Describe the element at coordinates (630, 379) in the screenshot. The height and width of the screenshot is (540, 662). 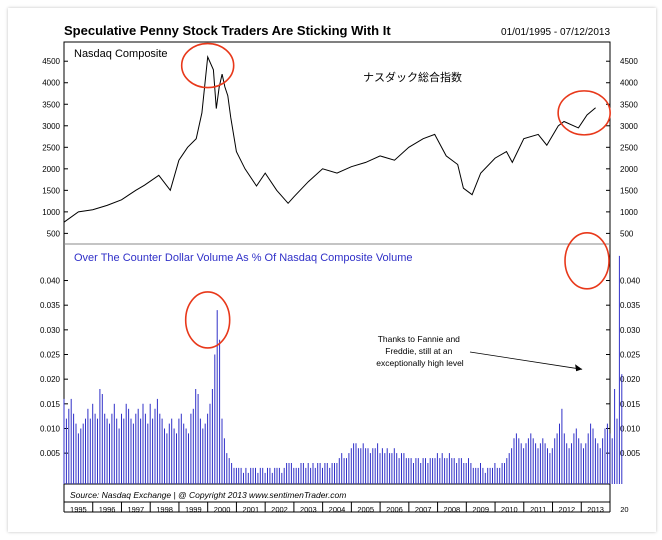
I see `volume-y-tick-label-right: 0.020` at that location.